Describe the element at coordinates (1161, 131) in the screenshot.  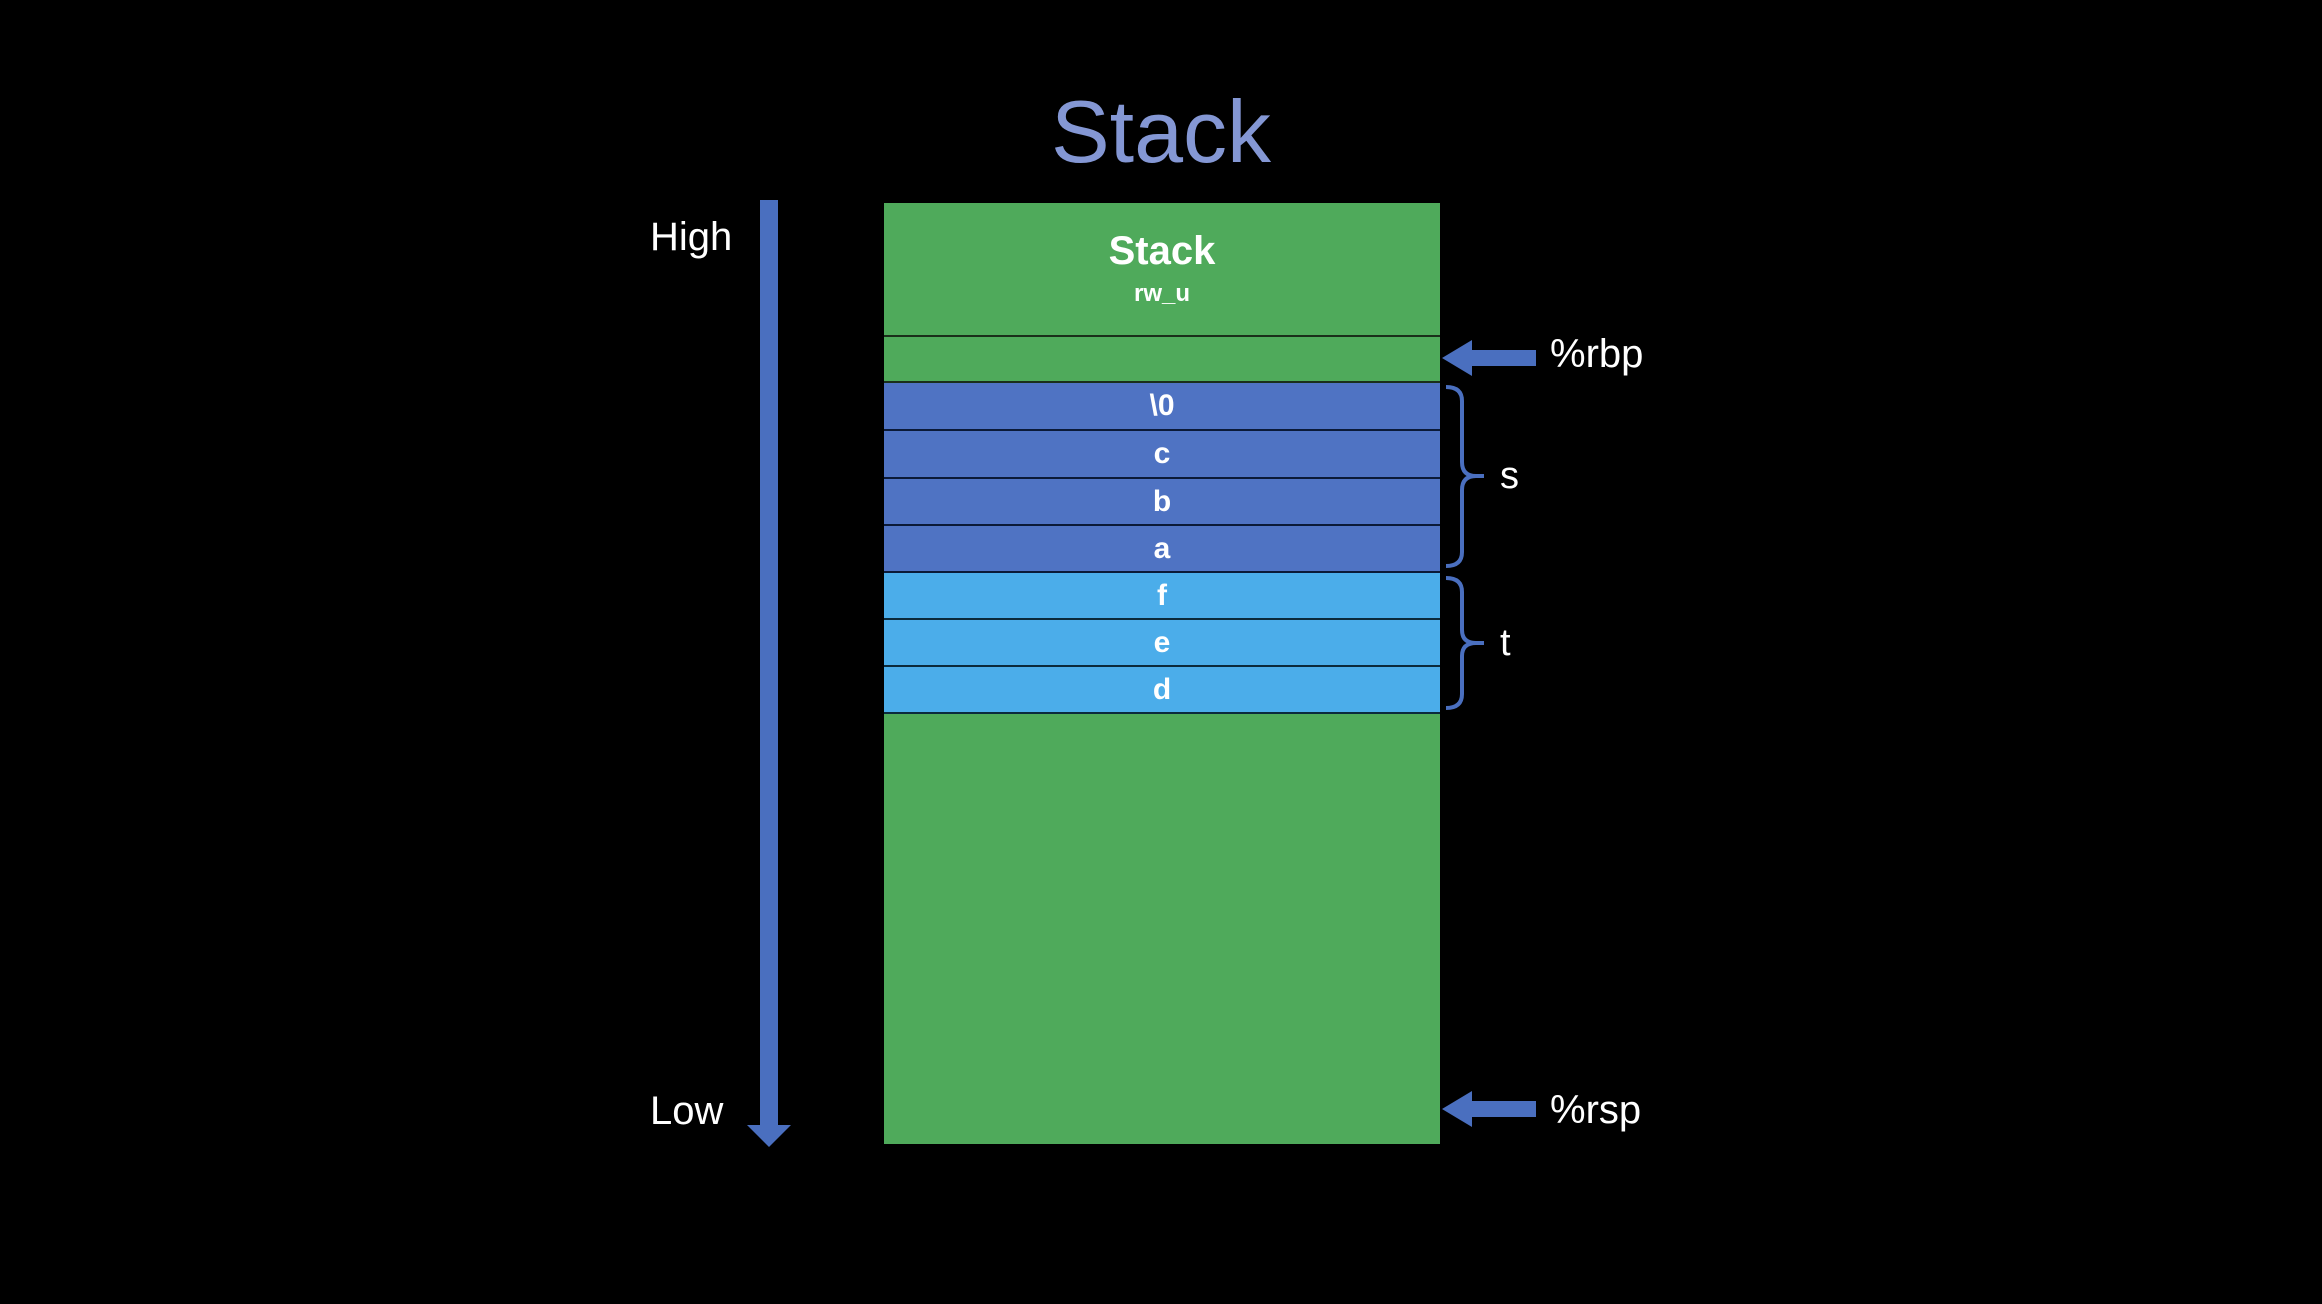
I see `slide-title: Stack` at that location.